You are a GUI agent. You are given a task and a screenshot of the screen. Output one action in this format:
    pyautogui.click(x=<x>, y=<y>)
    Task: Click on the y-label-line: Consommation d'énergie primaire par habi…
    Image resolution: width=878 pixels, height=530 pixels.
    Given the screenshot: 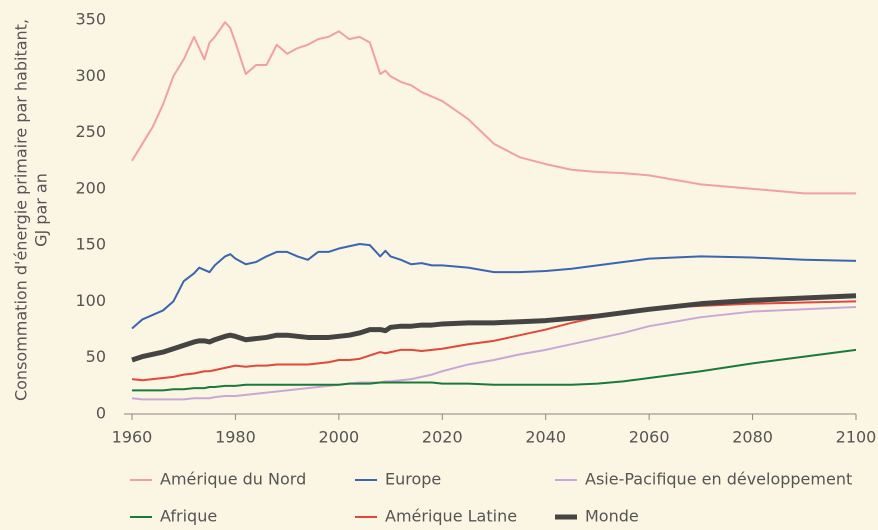 What is the action you would take?
    pyautogui.click(x=21, y=210)
    